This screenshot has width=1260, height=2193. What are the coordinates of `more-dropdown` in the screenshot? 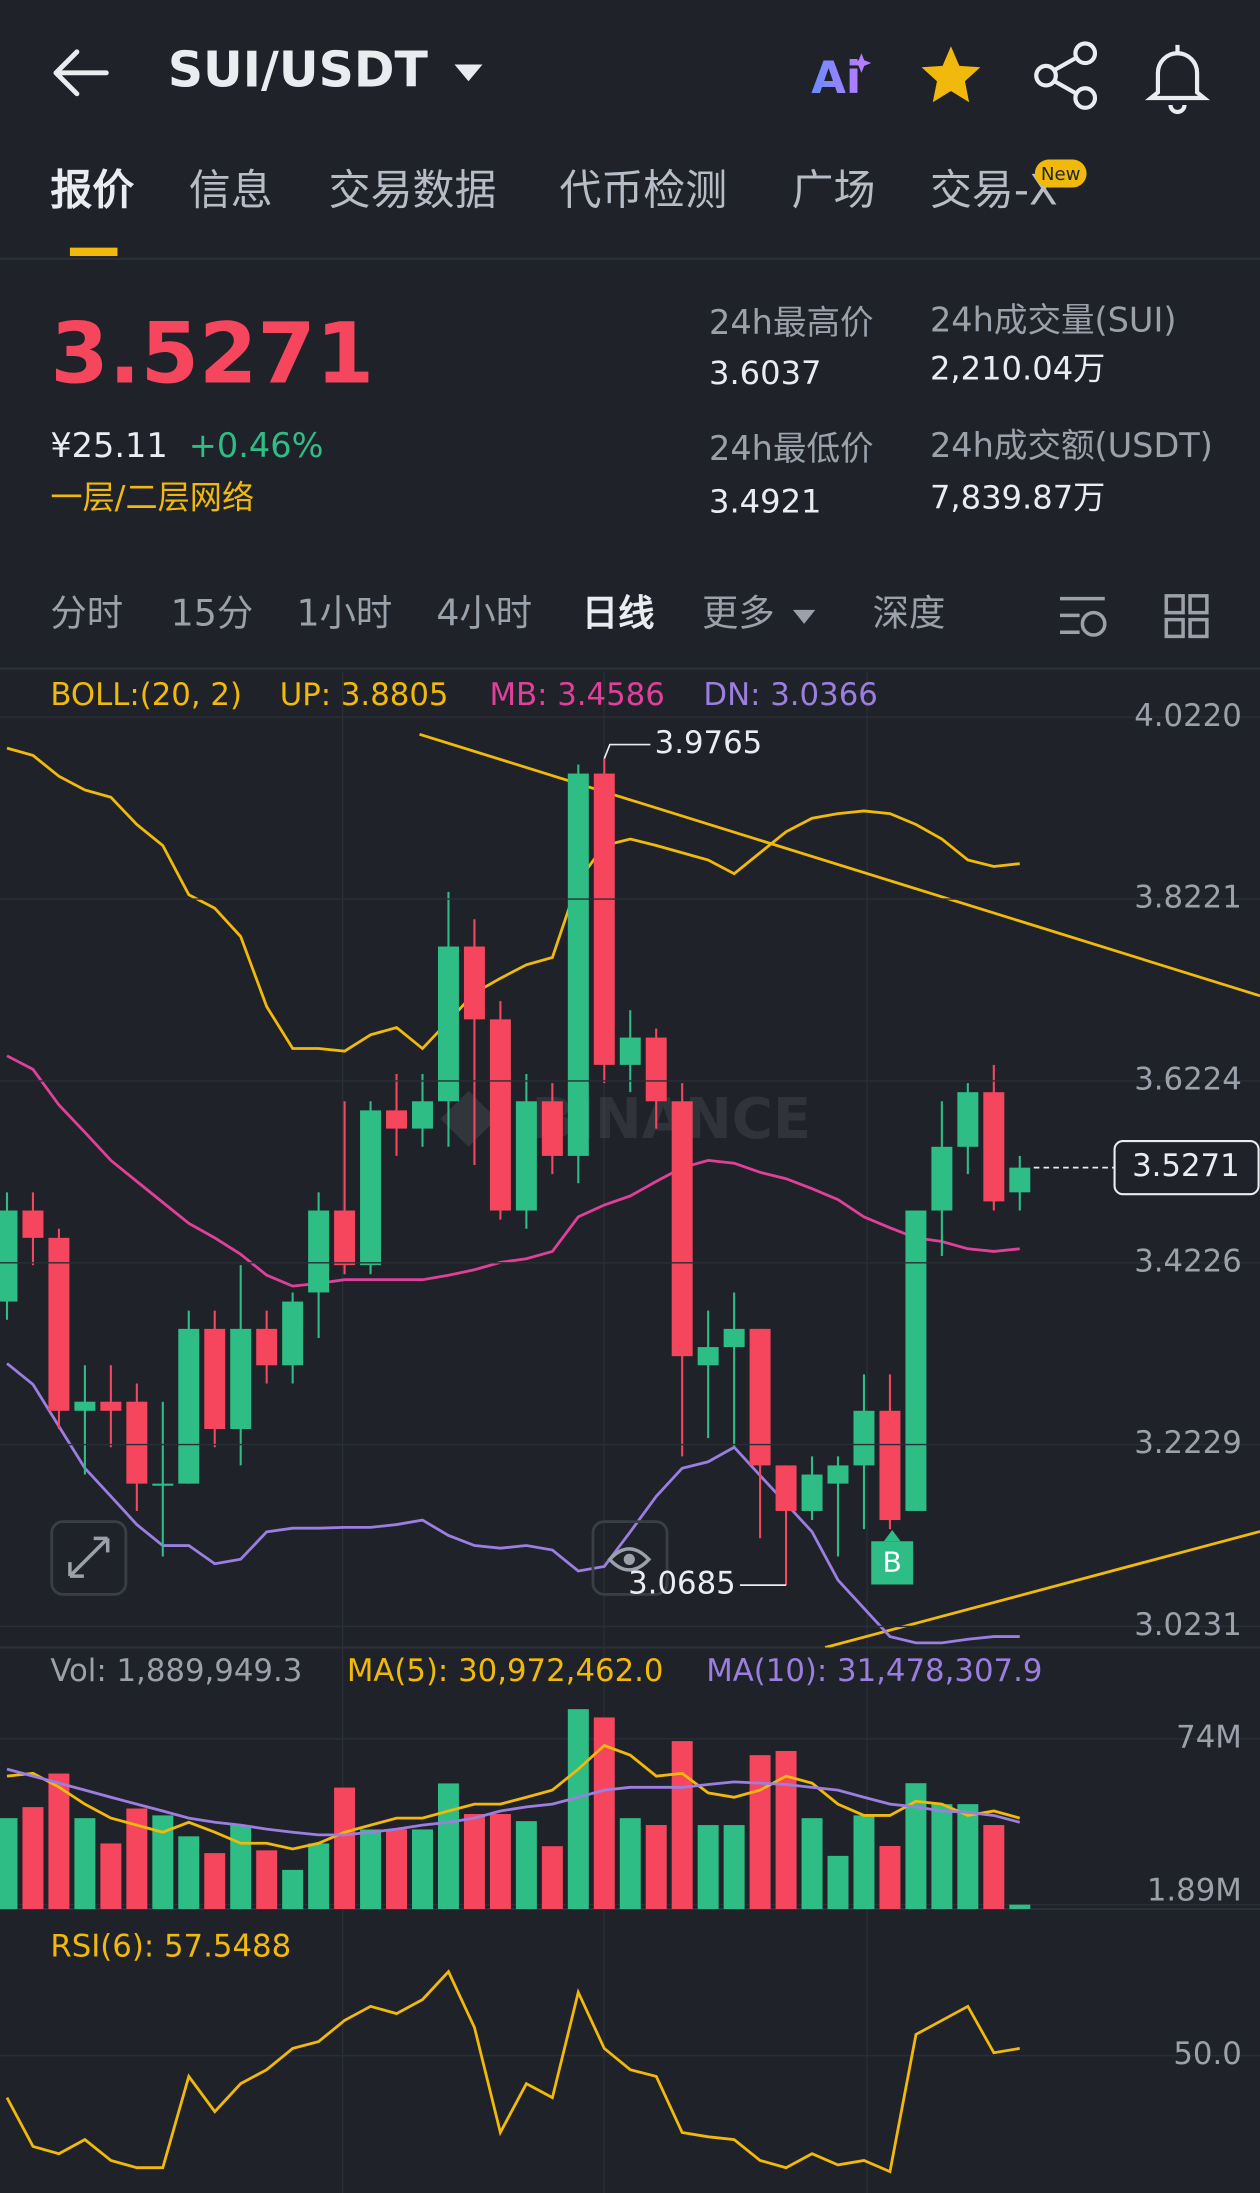 It's located at (804, 616).